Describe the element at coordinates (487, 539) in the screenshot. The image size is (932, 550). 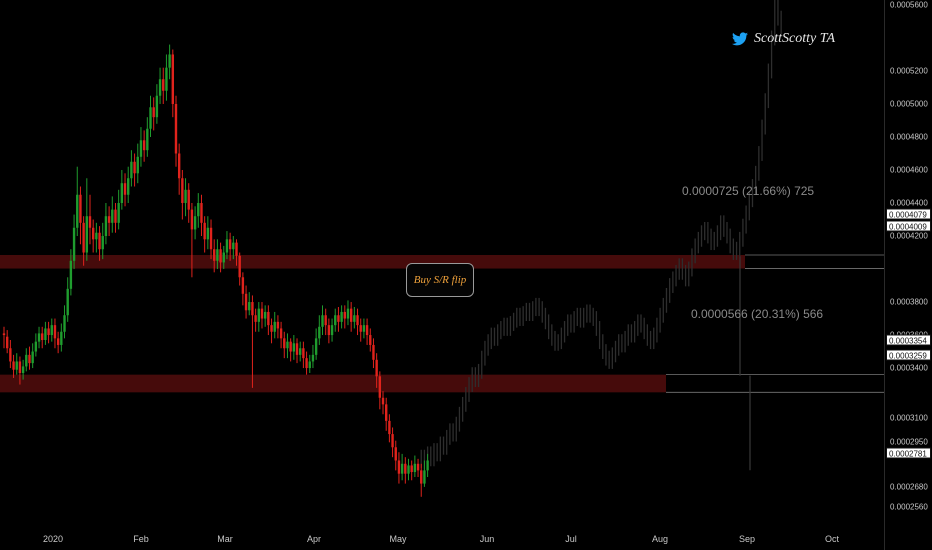
I see `time-tick: Jun` at that location.